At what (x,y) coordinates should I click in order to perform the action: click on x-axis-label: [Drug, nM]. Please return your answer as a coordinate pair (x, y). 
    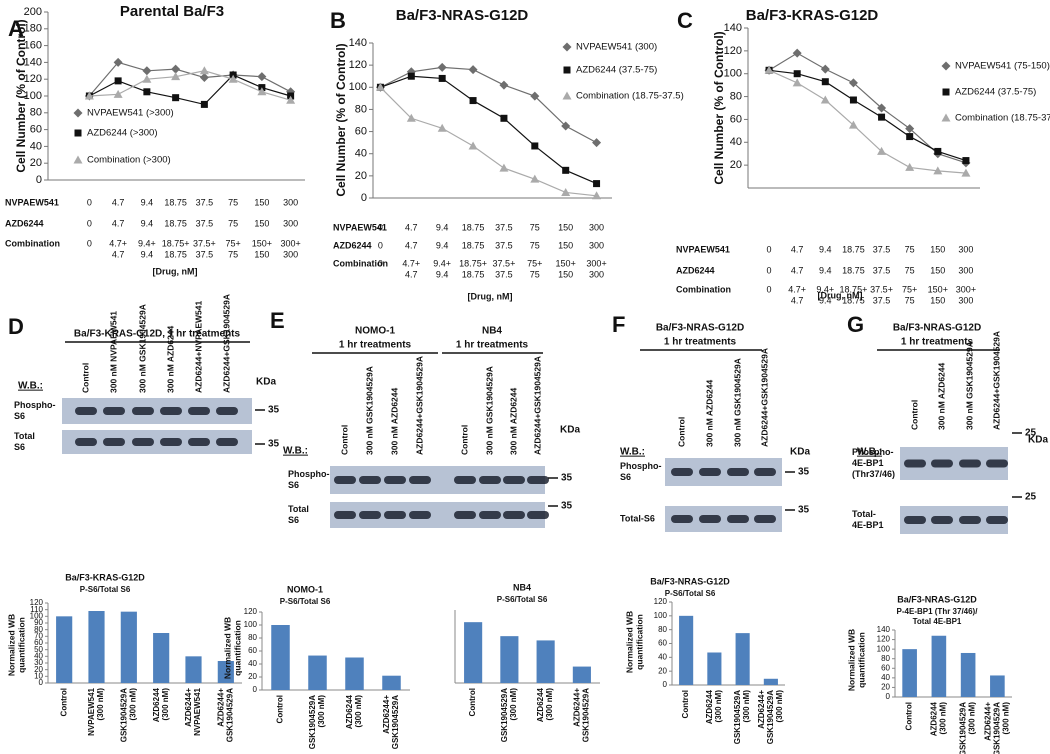
    Looking at the image, I should click on (840, 295).